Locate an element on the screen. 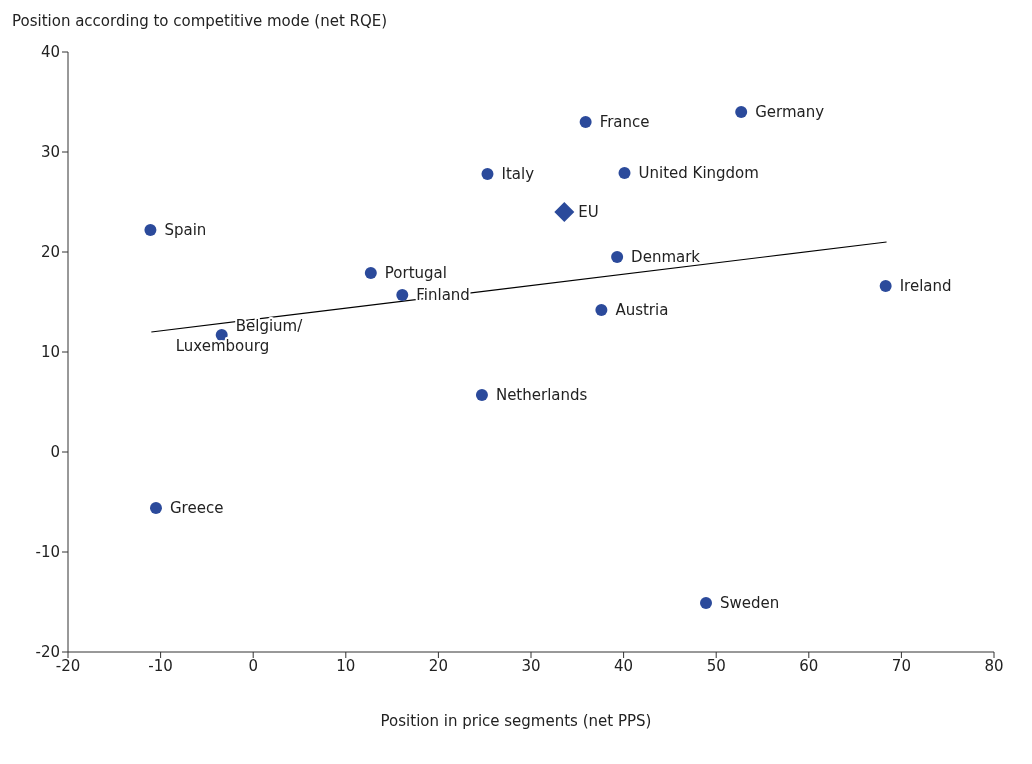  annotation: Italy is located at coordinates (518, 173).